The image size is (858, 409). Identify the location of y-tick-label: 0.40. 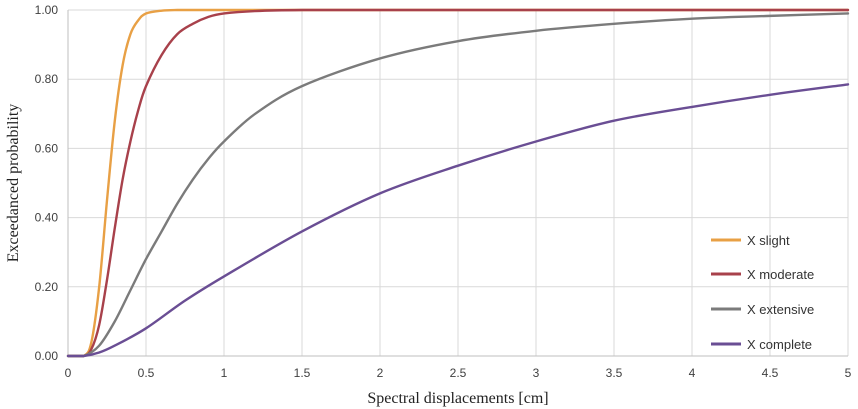
(47, 218).